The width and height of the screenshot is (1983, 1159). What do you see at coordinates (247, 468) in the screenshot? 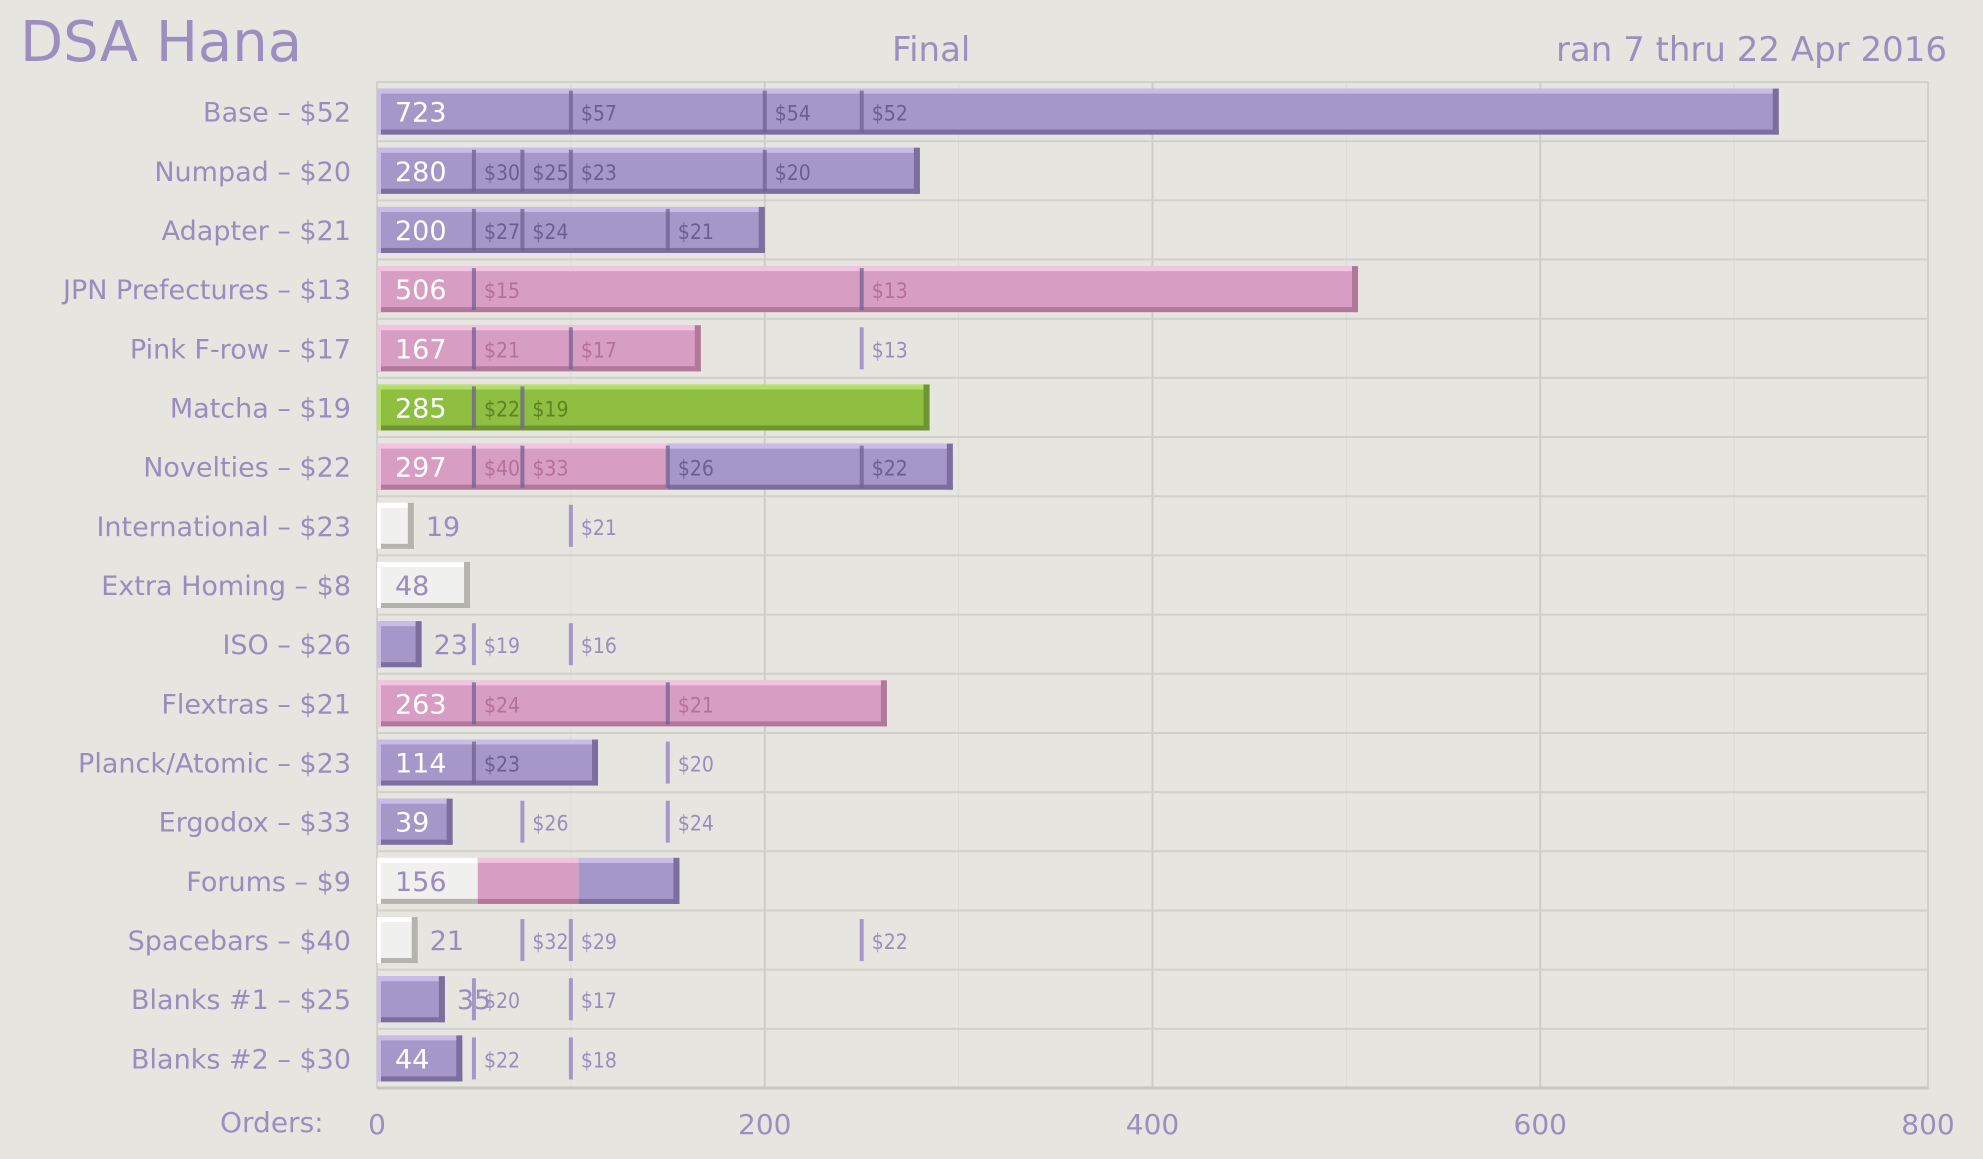
I see `category-label: Novelties – $22` at bounding box center [247, 468].